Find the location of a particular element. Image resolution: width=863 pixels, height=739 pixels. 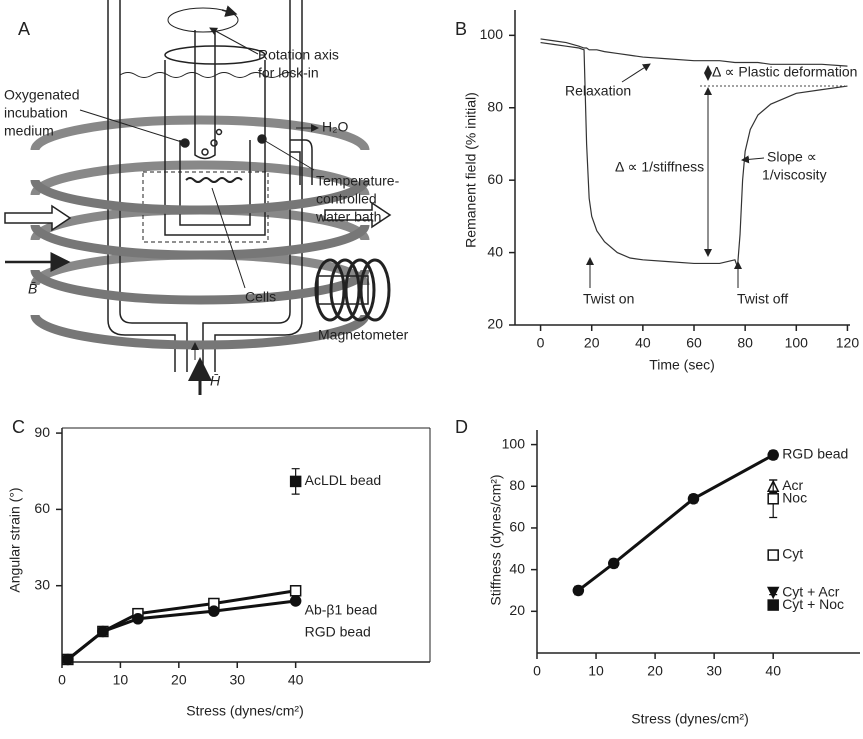

cell-dish is located at coordinates (215, 183).